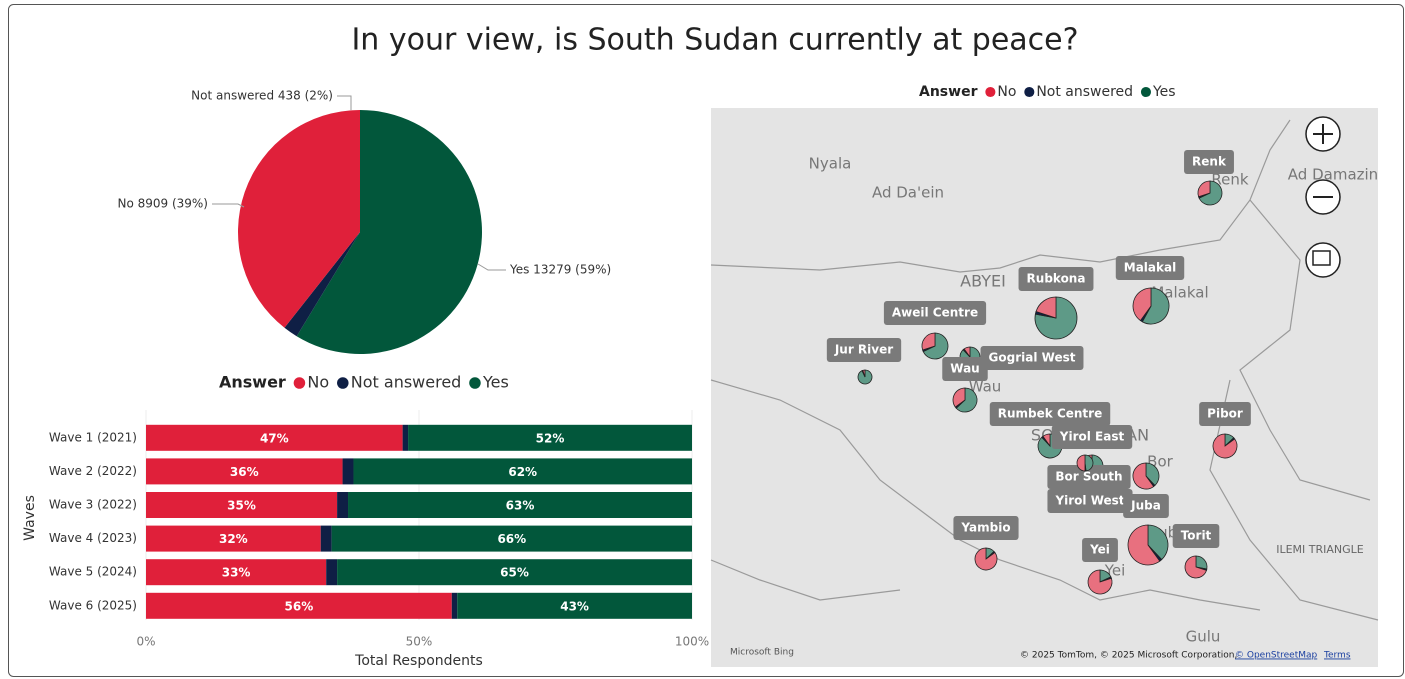  I want to click on y-axis-label: Waves, so click(30, 518).